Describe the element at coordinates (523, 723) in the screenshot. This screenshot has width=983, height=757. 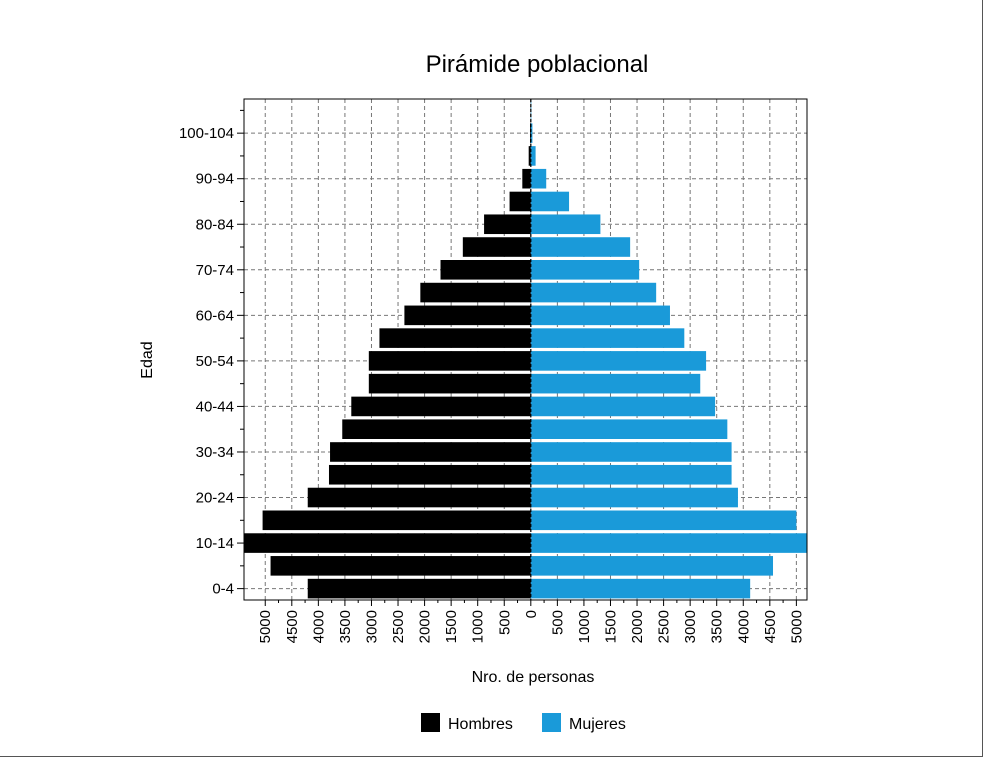
I see `legend: Hombres Mujeres` at that location.